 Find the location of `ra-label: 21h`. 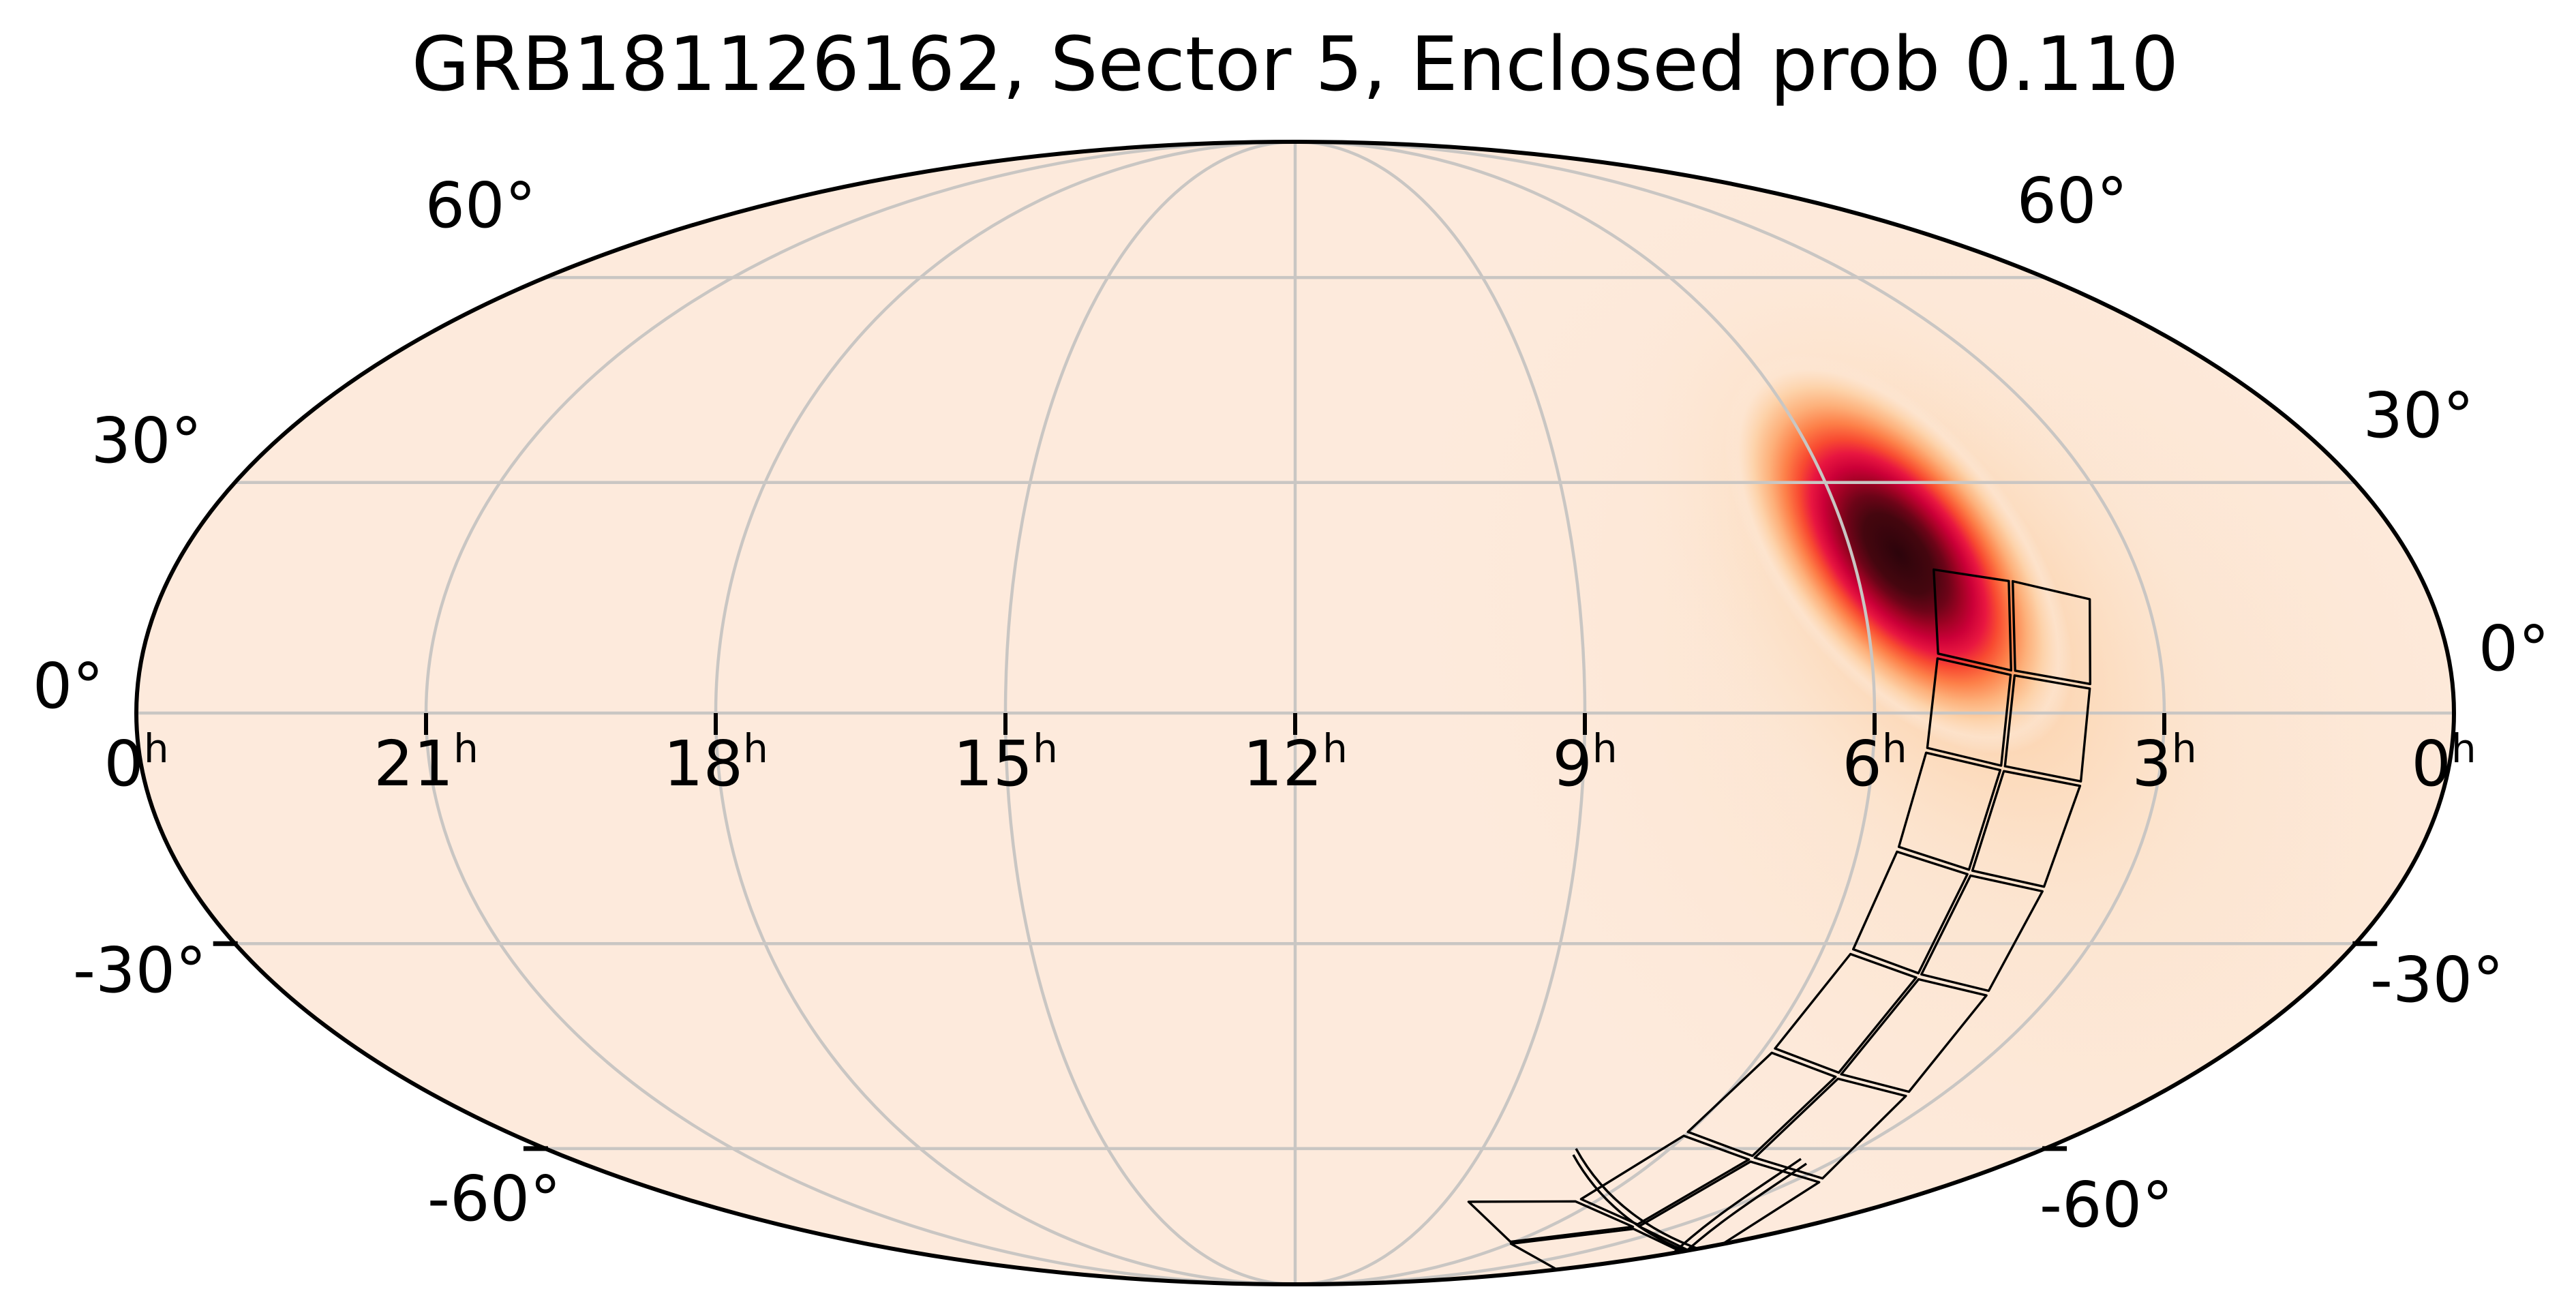

ra-label: 21h is located at coordinates (426, 762).